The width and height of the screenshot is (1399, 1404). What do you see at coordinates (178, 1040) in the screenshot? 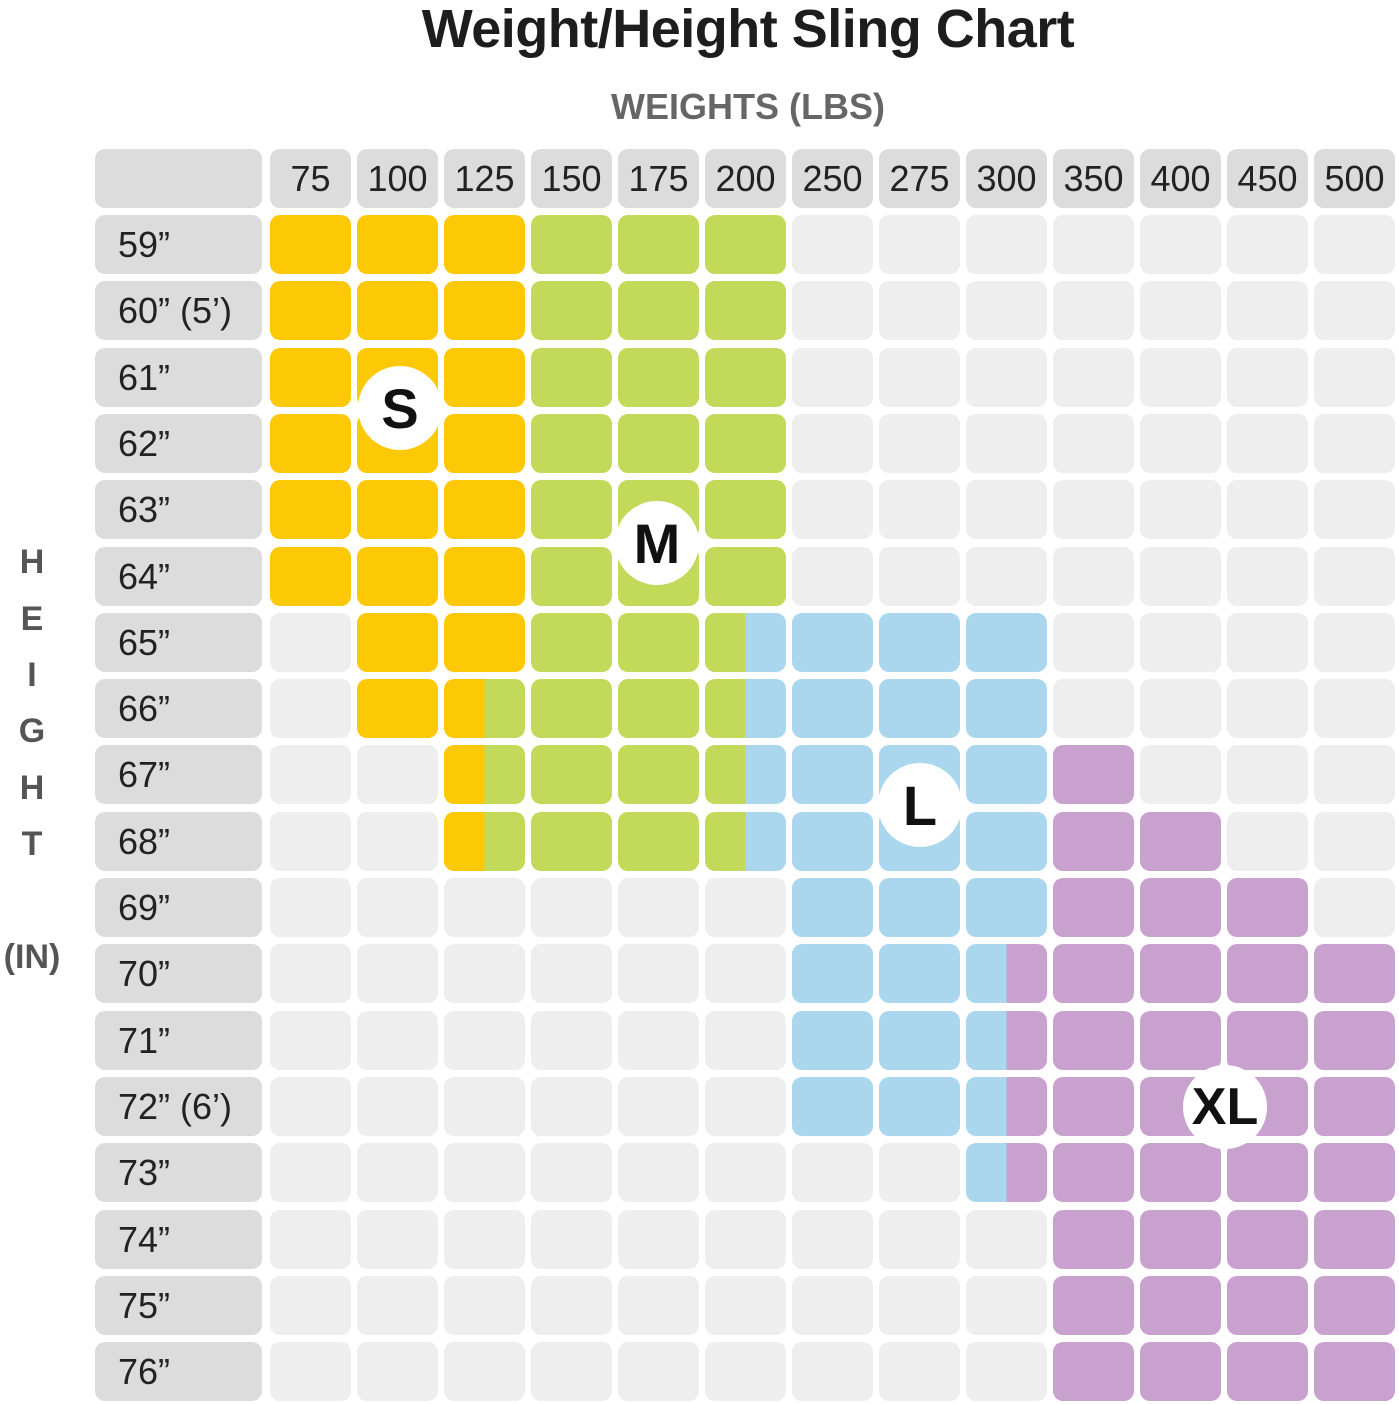
I see `height-label: 71”` at bounding box center [178, 1040].